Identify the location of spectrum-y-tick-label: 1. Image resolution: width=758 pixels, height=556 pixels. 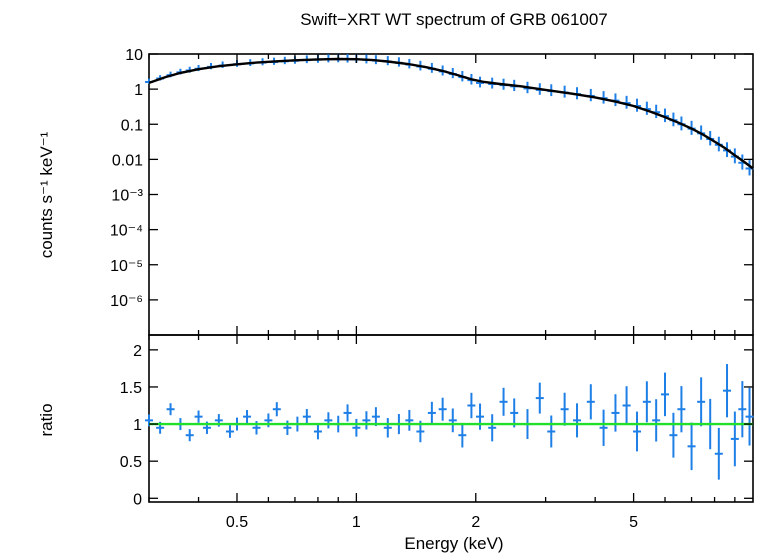
(138, 90).